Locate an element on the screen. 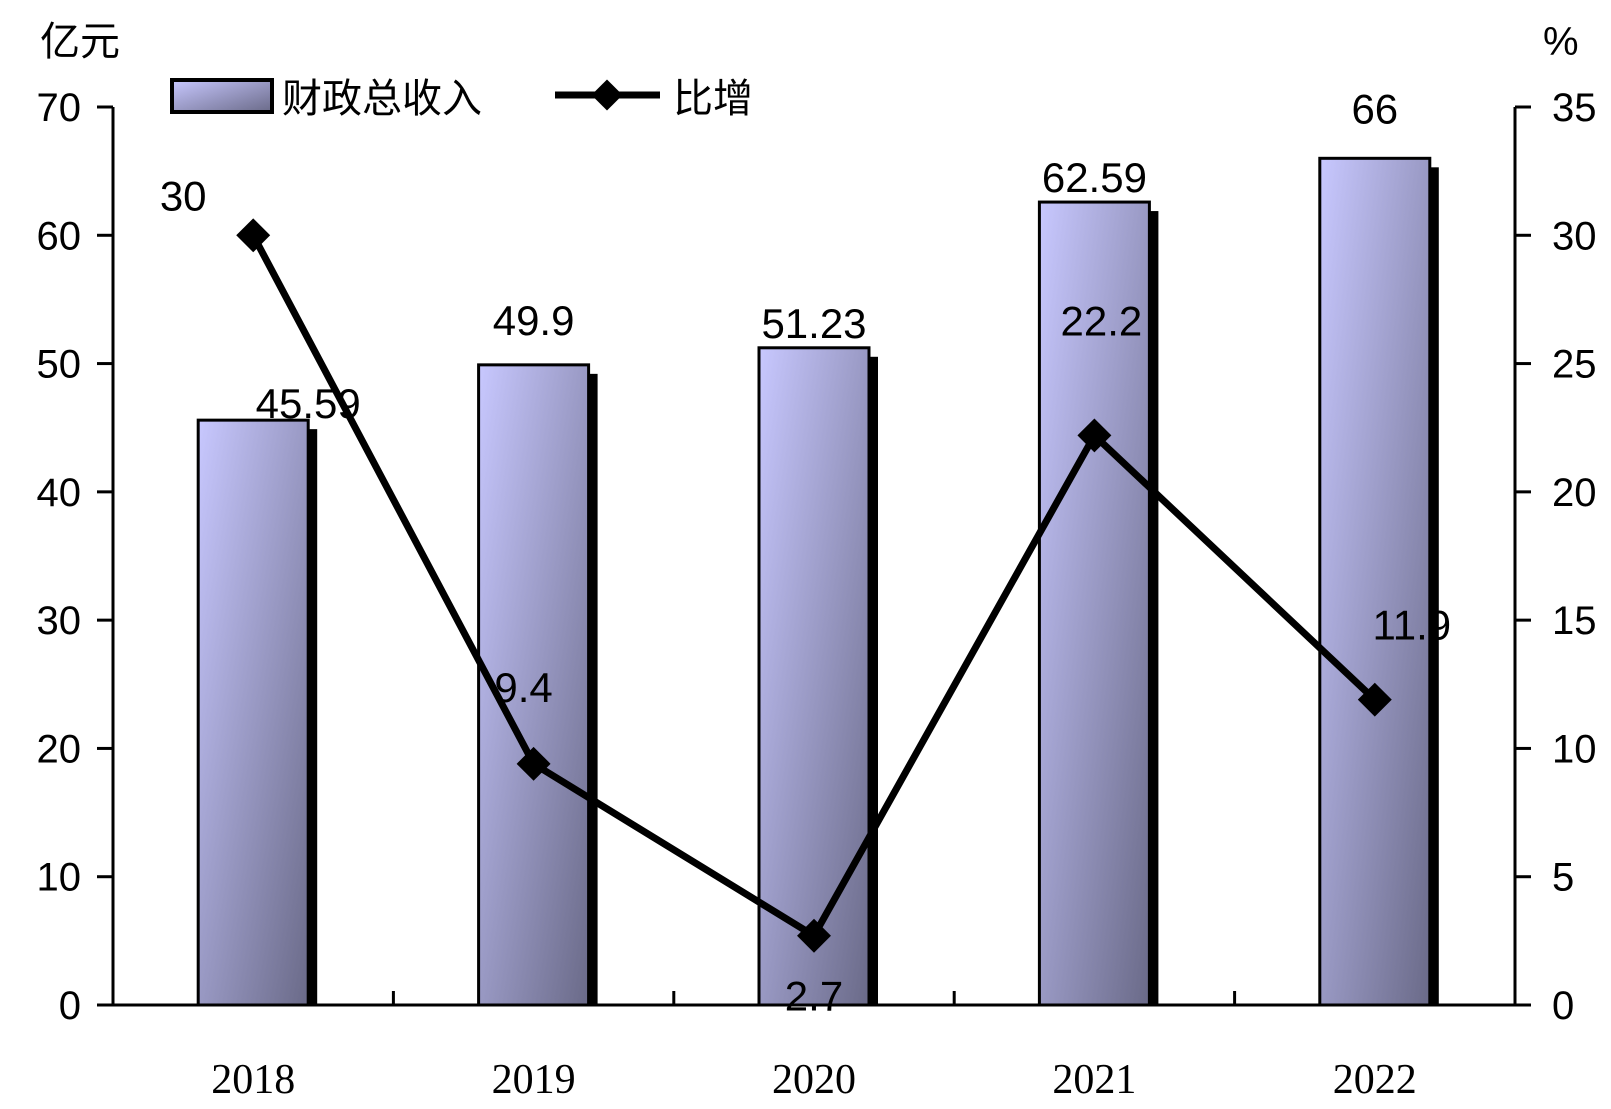  left-tick-label: 40 is located at coordinates (59, 493).